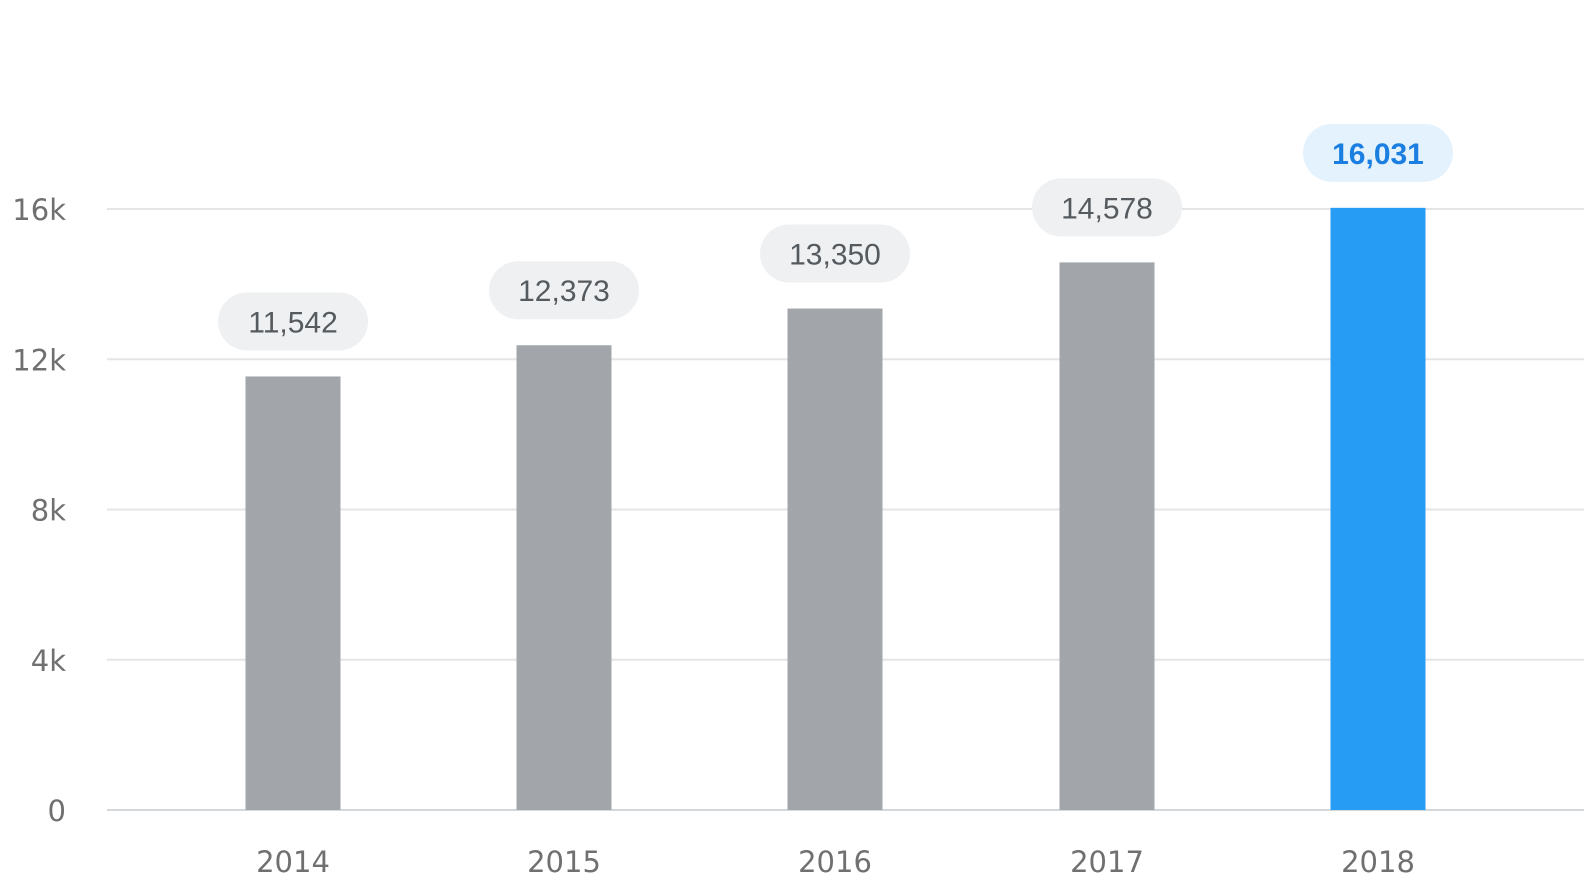 The width and height of the screenshot is (1584, 892). I want to click on value-label: 13,350, so click(835, 255).